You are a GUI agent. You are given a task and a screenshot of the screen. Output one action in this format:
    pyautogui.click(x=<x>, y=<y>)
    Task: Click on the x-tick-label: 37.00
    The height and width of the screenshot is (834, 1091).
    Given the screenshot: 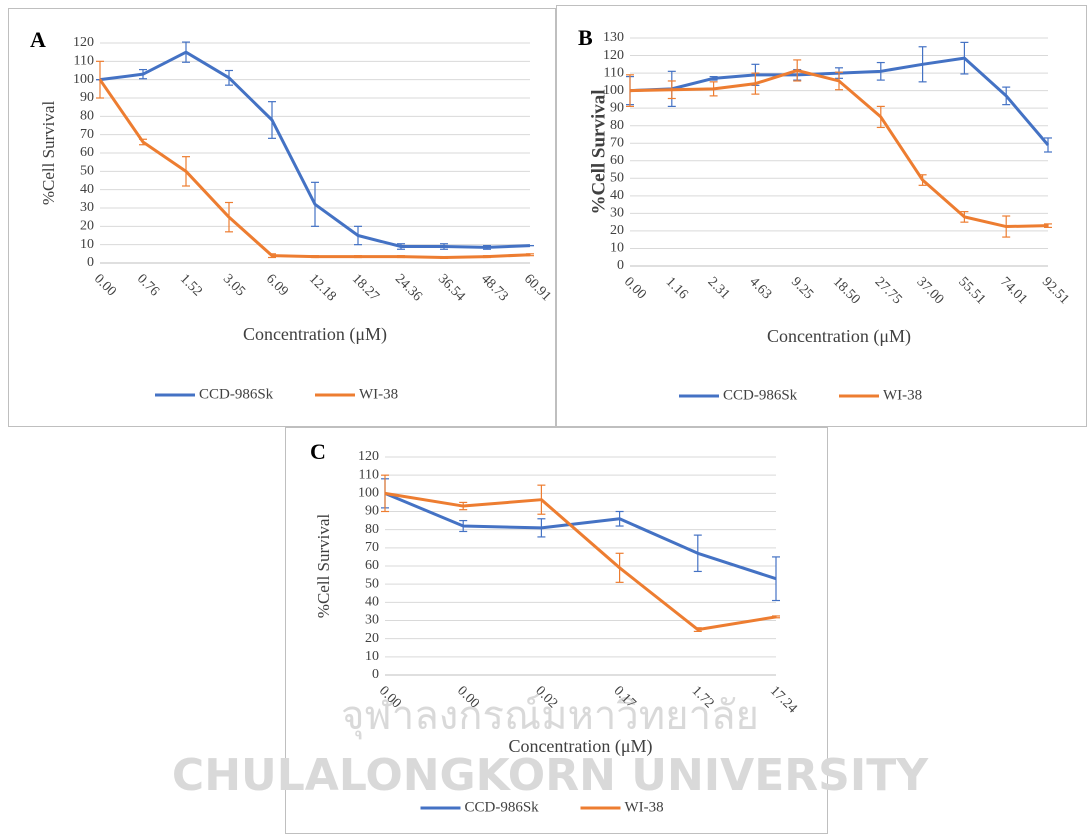 What is the action you would take?
    pyautogui.click(x=929, y=290)
    